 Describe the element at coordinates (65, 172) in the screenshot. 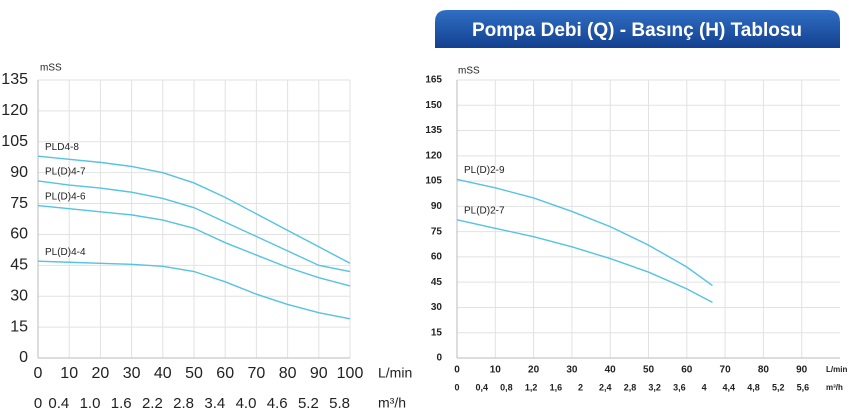

I see `series-label: PL(D)4-7` at that location.